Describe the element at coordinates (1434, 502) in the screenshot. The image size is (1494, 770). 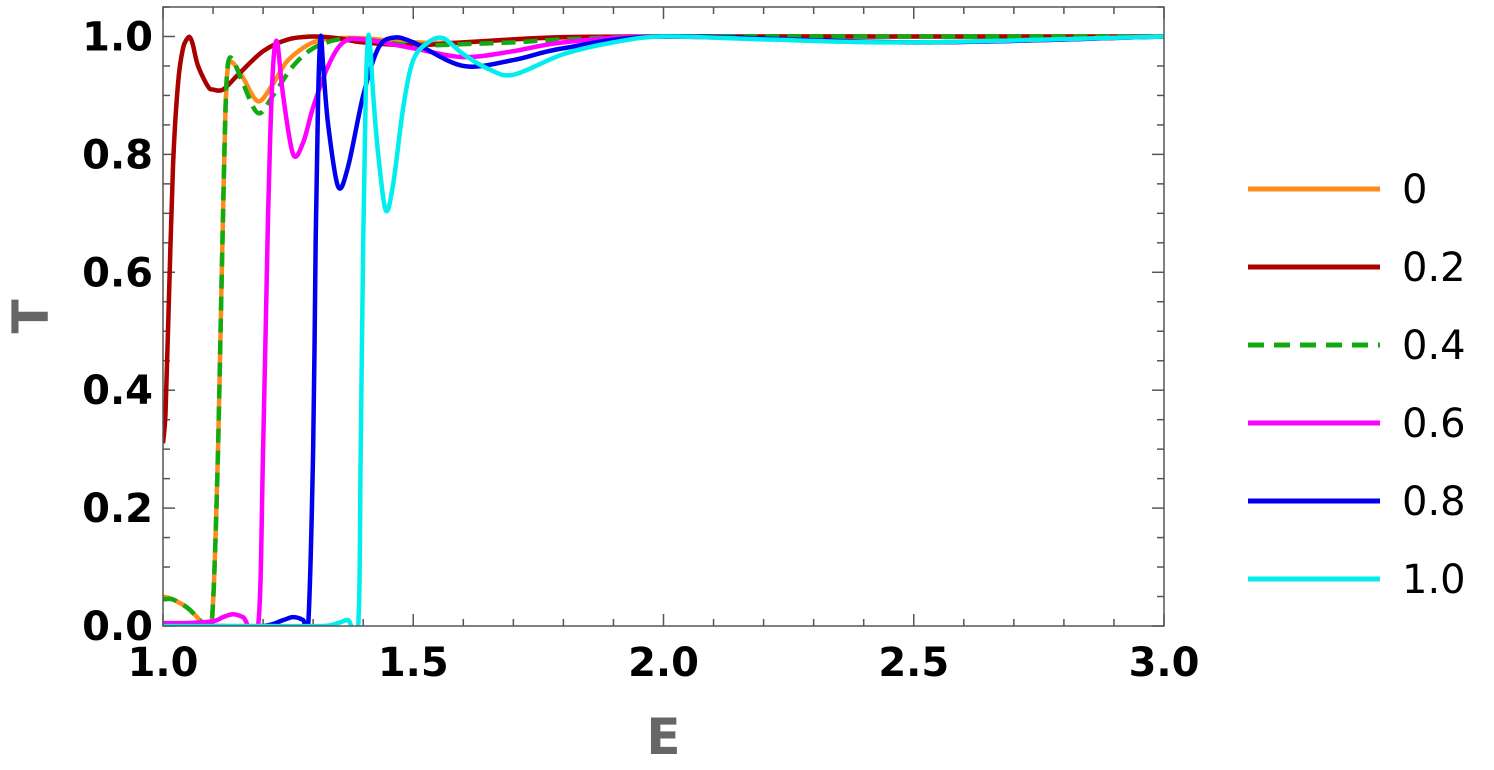
I see `legend-label: 0.8` at that location.